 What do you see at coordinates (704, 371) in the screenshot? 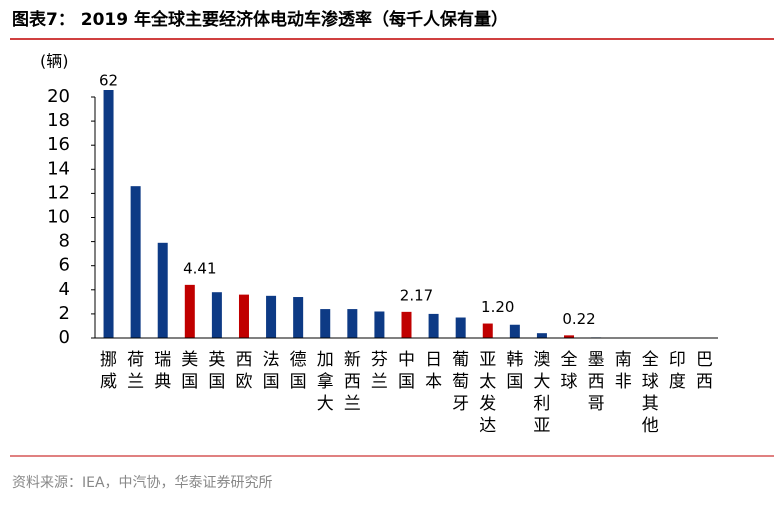
I see `x-tick-label: 巴西` at bounding box center [704, 371].